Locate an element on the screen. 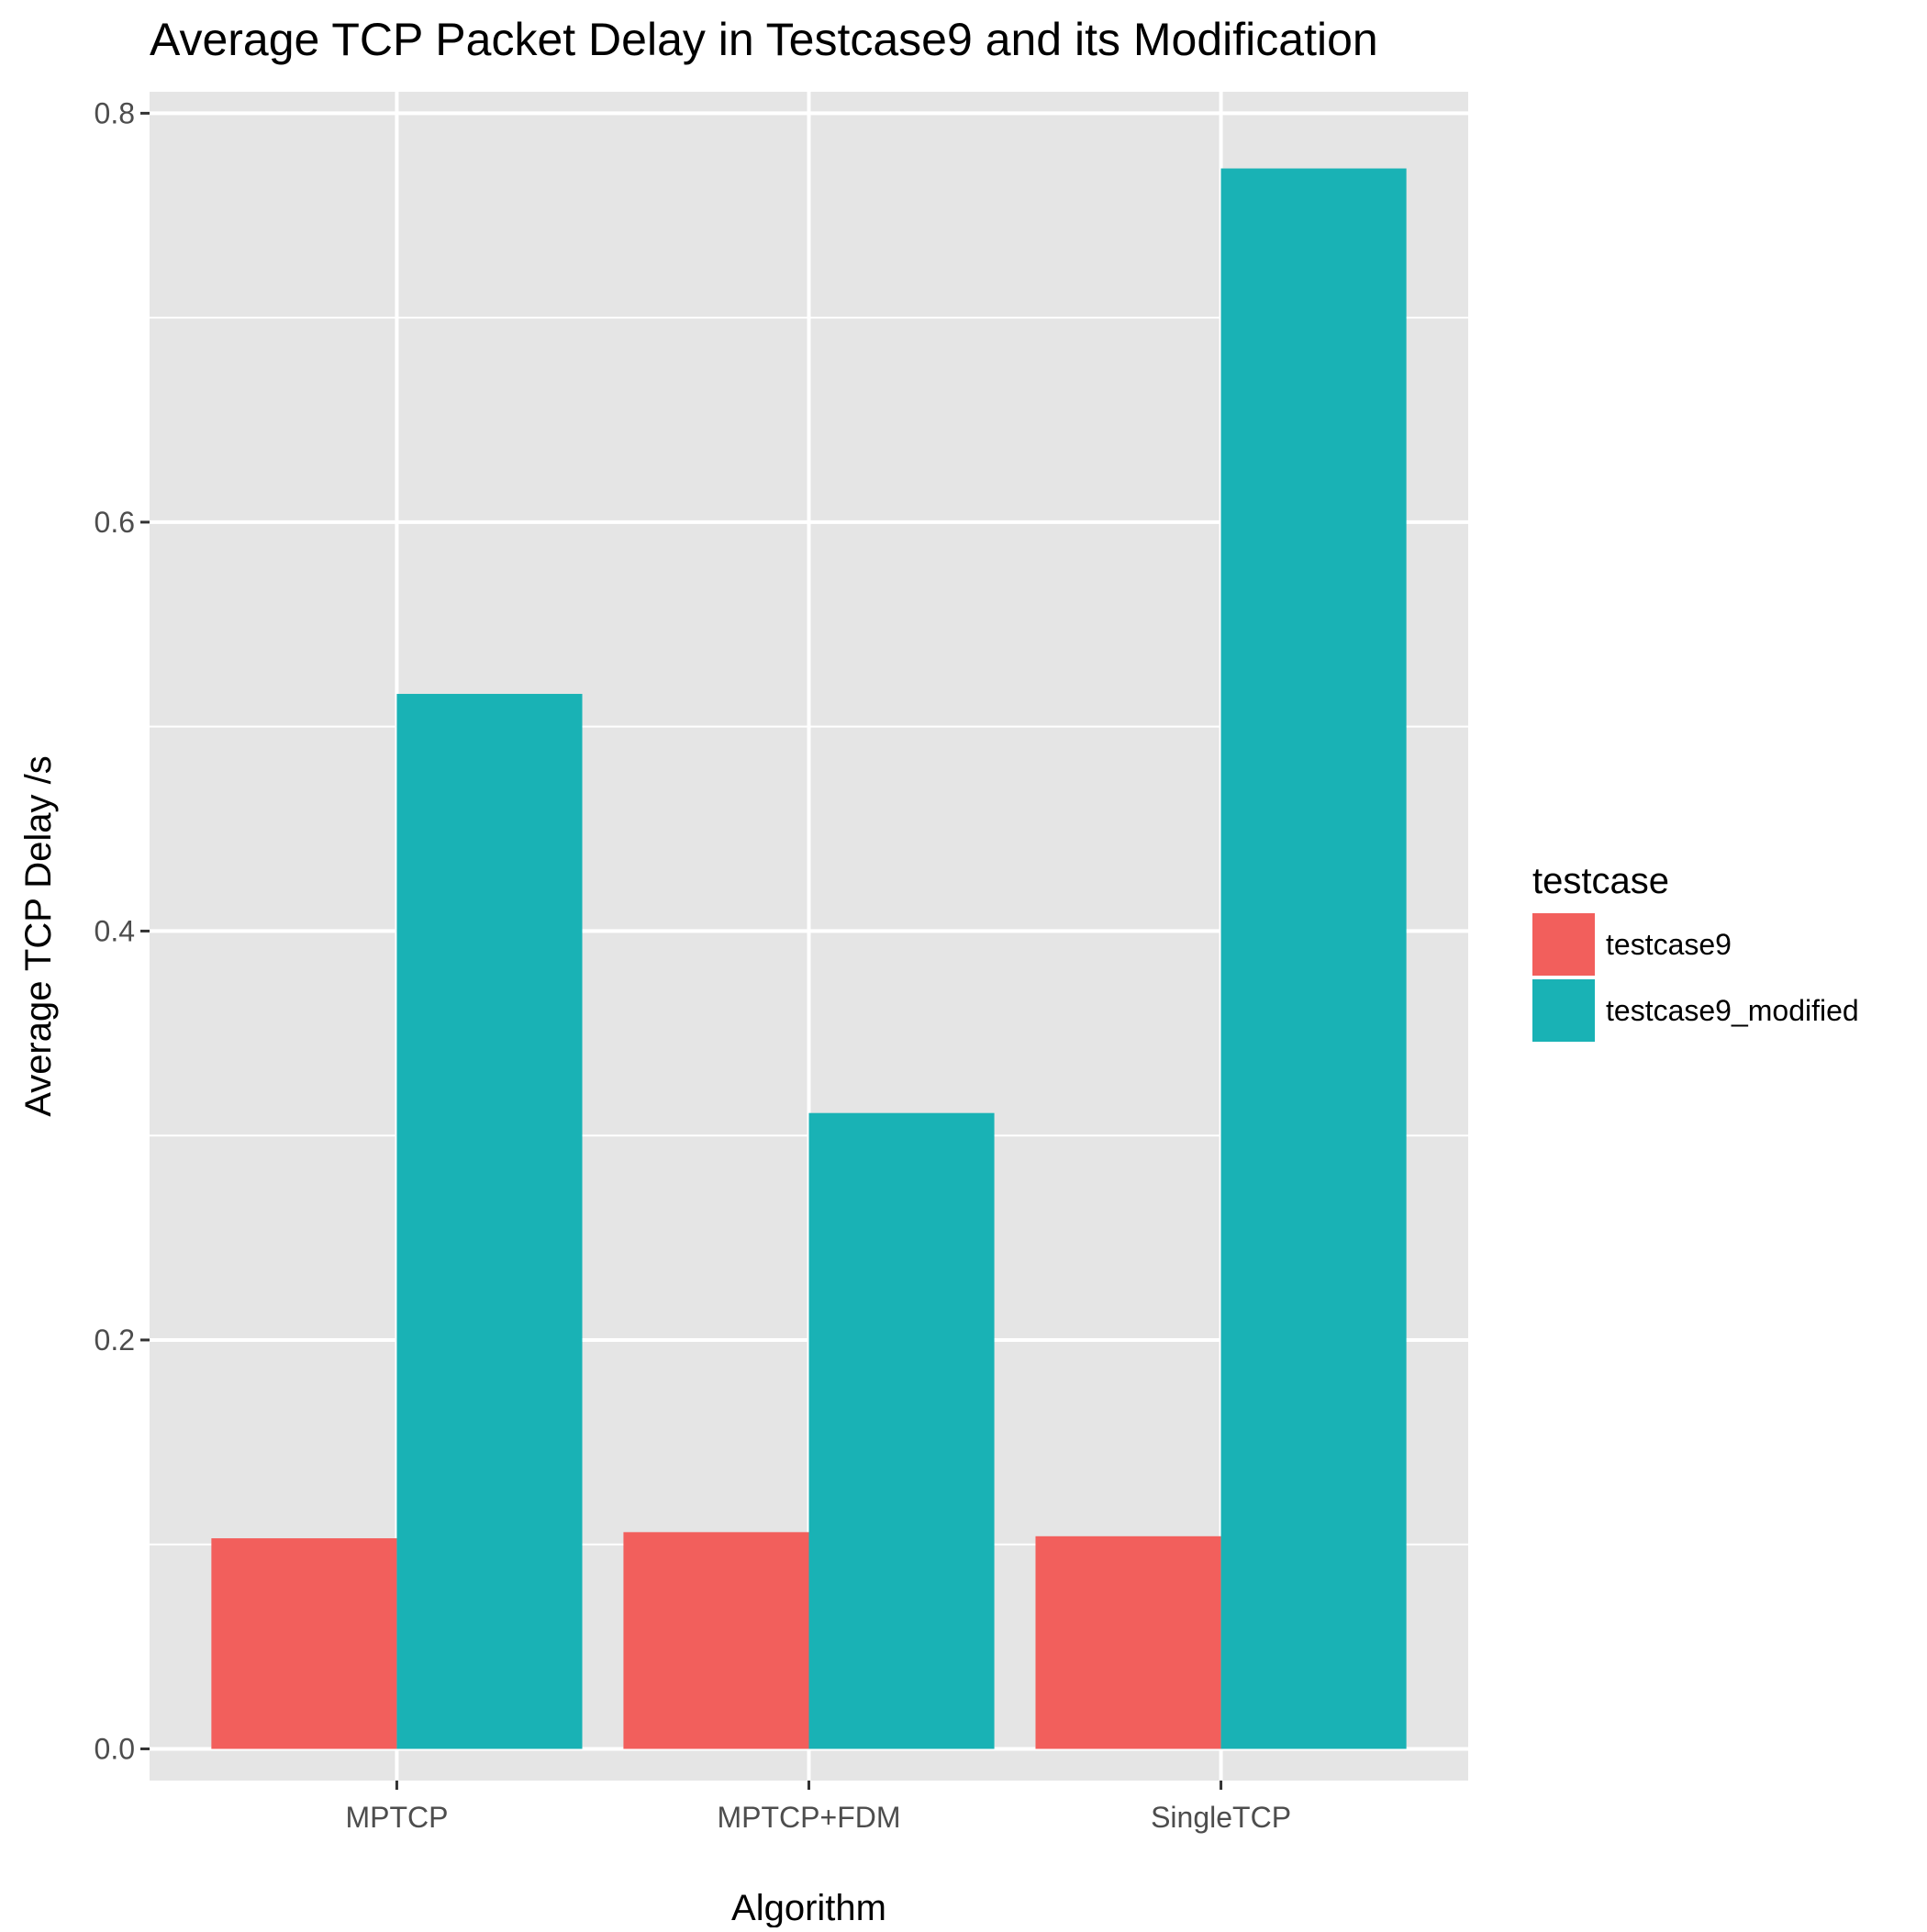 The width and height of the screenshot is (1927, 1932). legend-swatch-testcase9_modified is located at coordinates (1563, 1010).